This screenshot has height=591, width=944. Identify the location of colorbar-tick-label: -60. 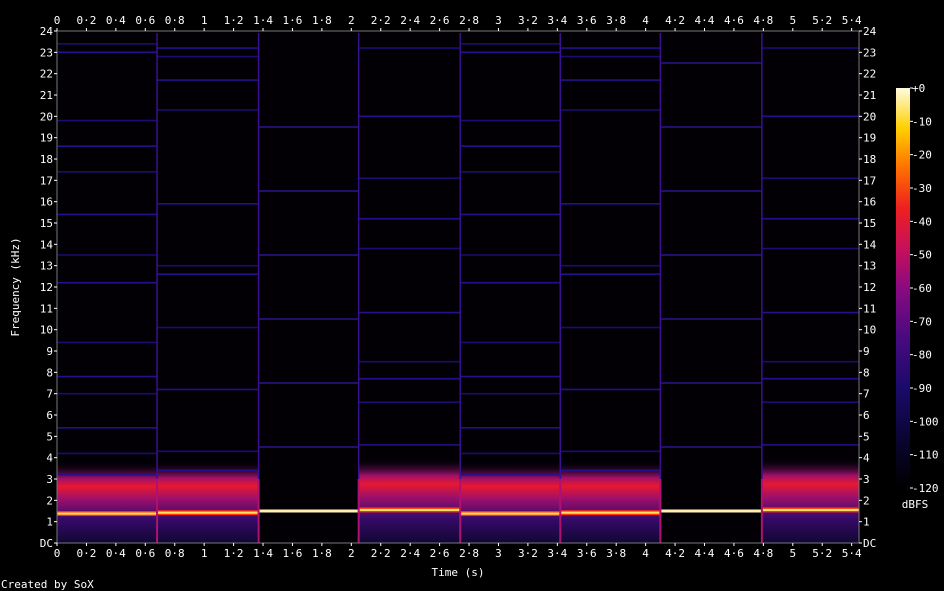
(922, 288).